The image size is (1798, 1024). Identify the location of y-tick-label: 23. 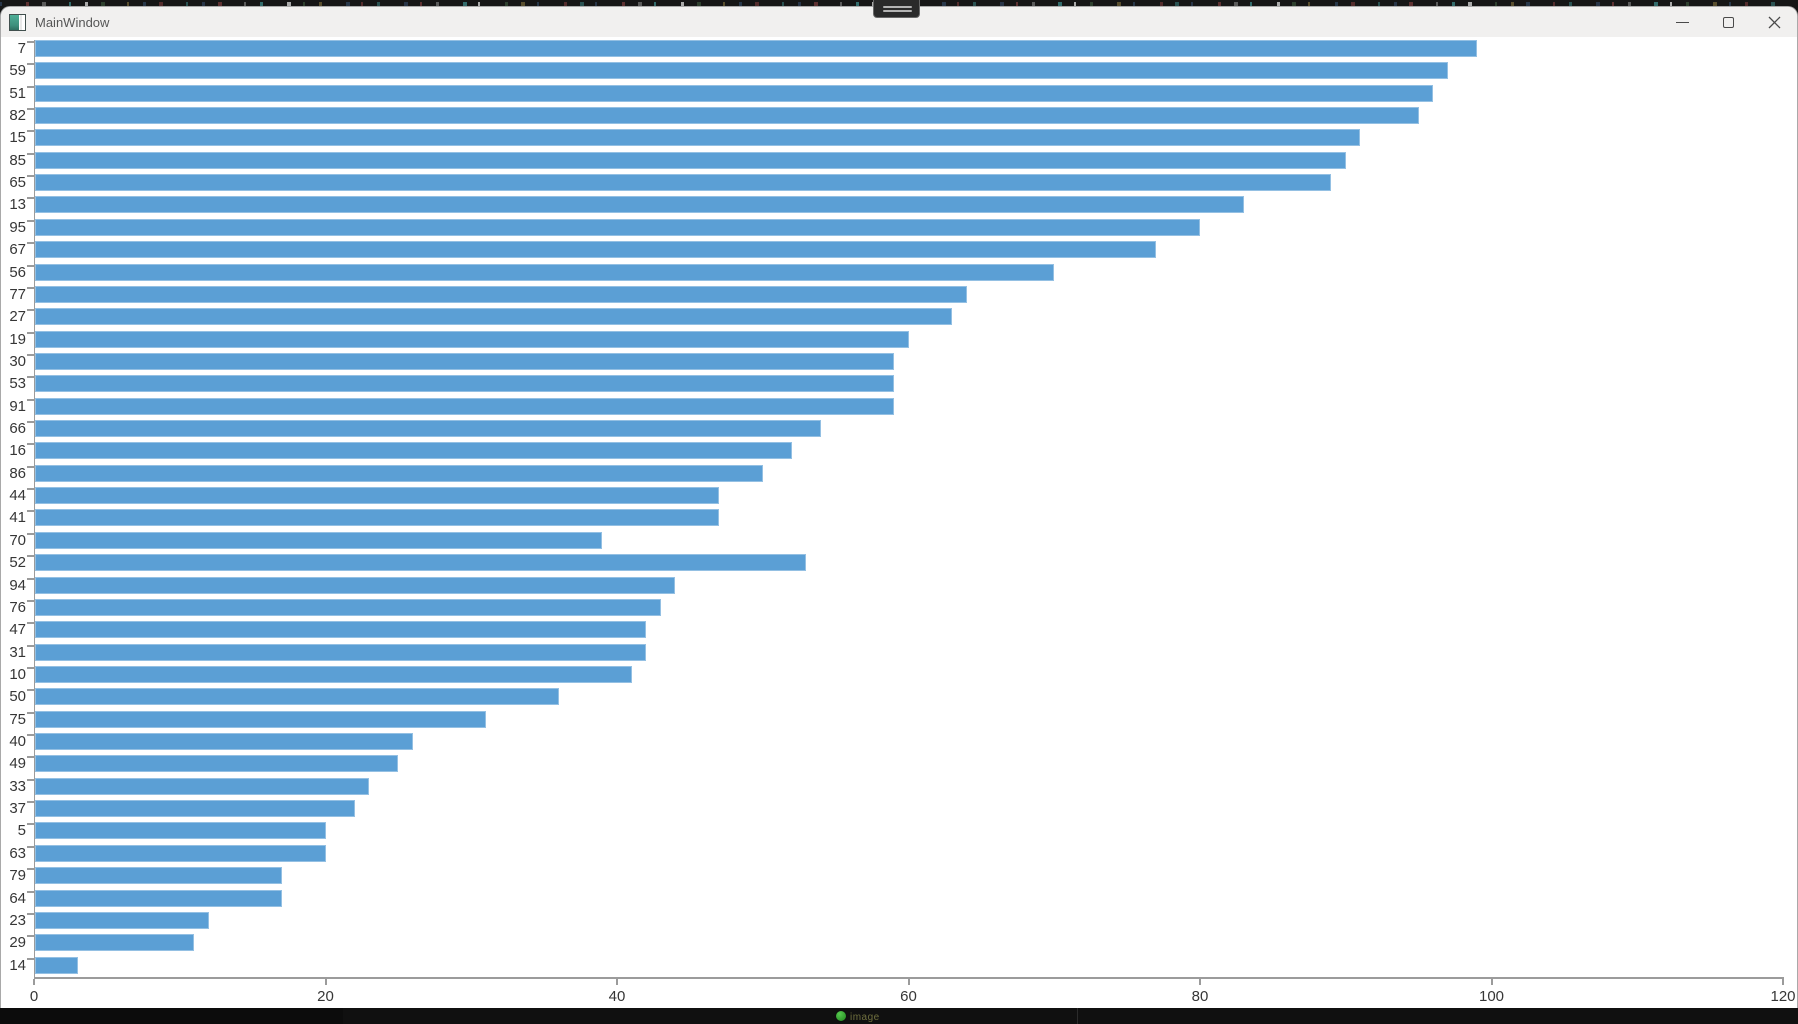
(17, 920).